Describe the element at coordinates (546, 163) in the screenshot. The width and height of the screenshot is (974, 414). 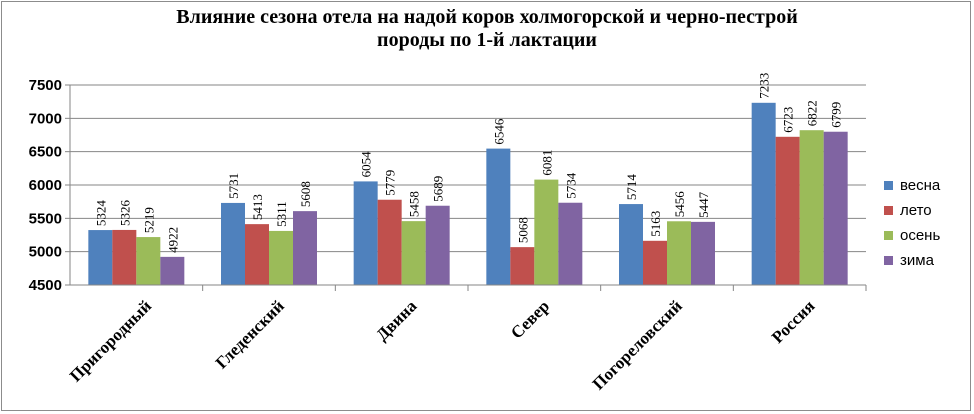
I see `data-label: 6081` at that location.